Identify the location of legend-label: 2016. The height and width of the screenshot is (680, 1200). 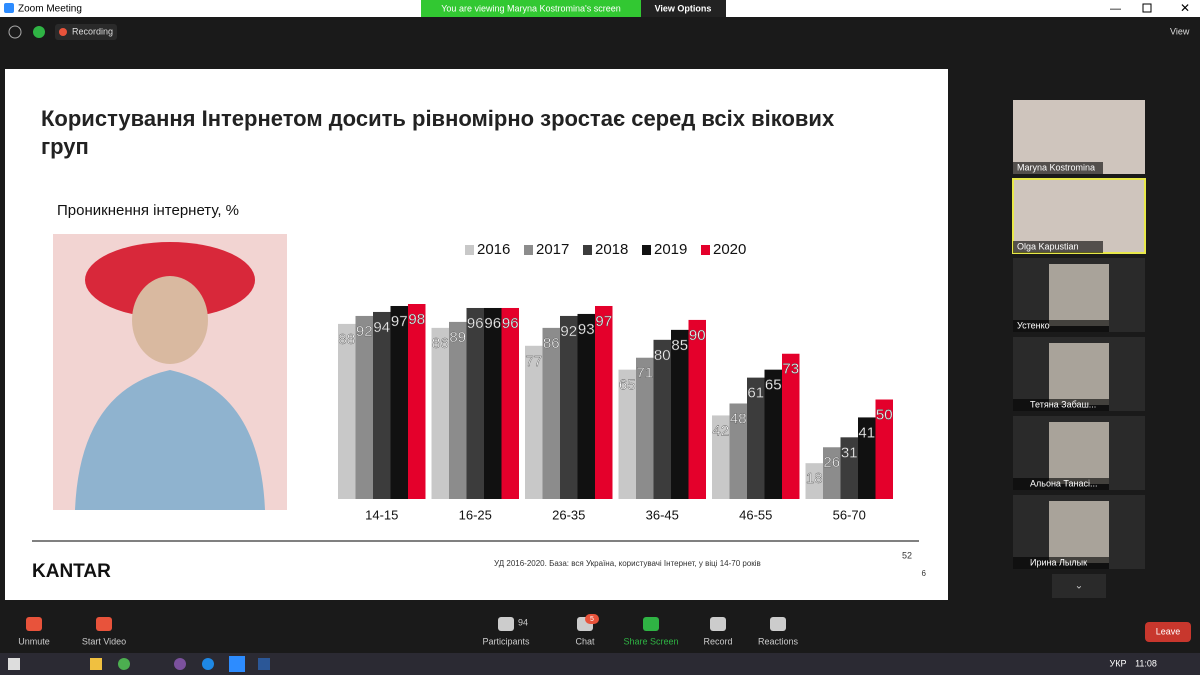
(493, 249).